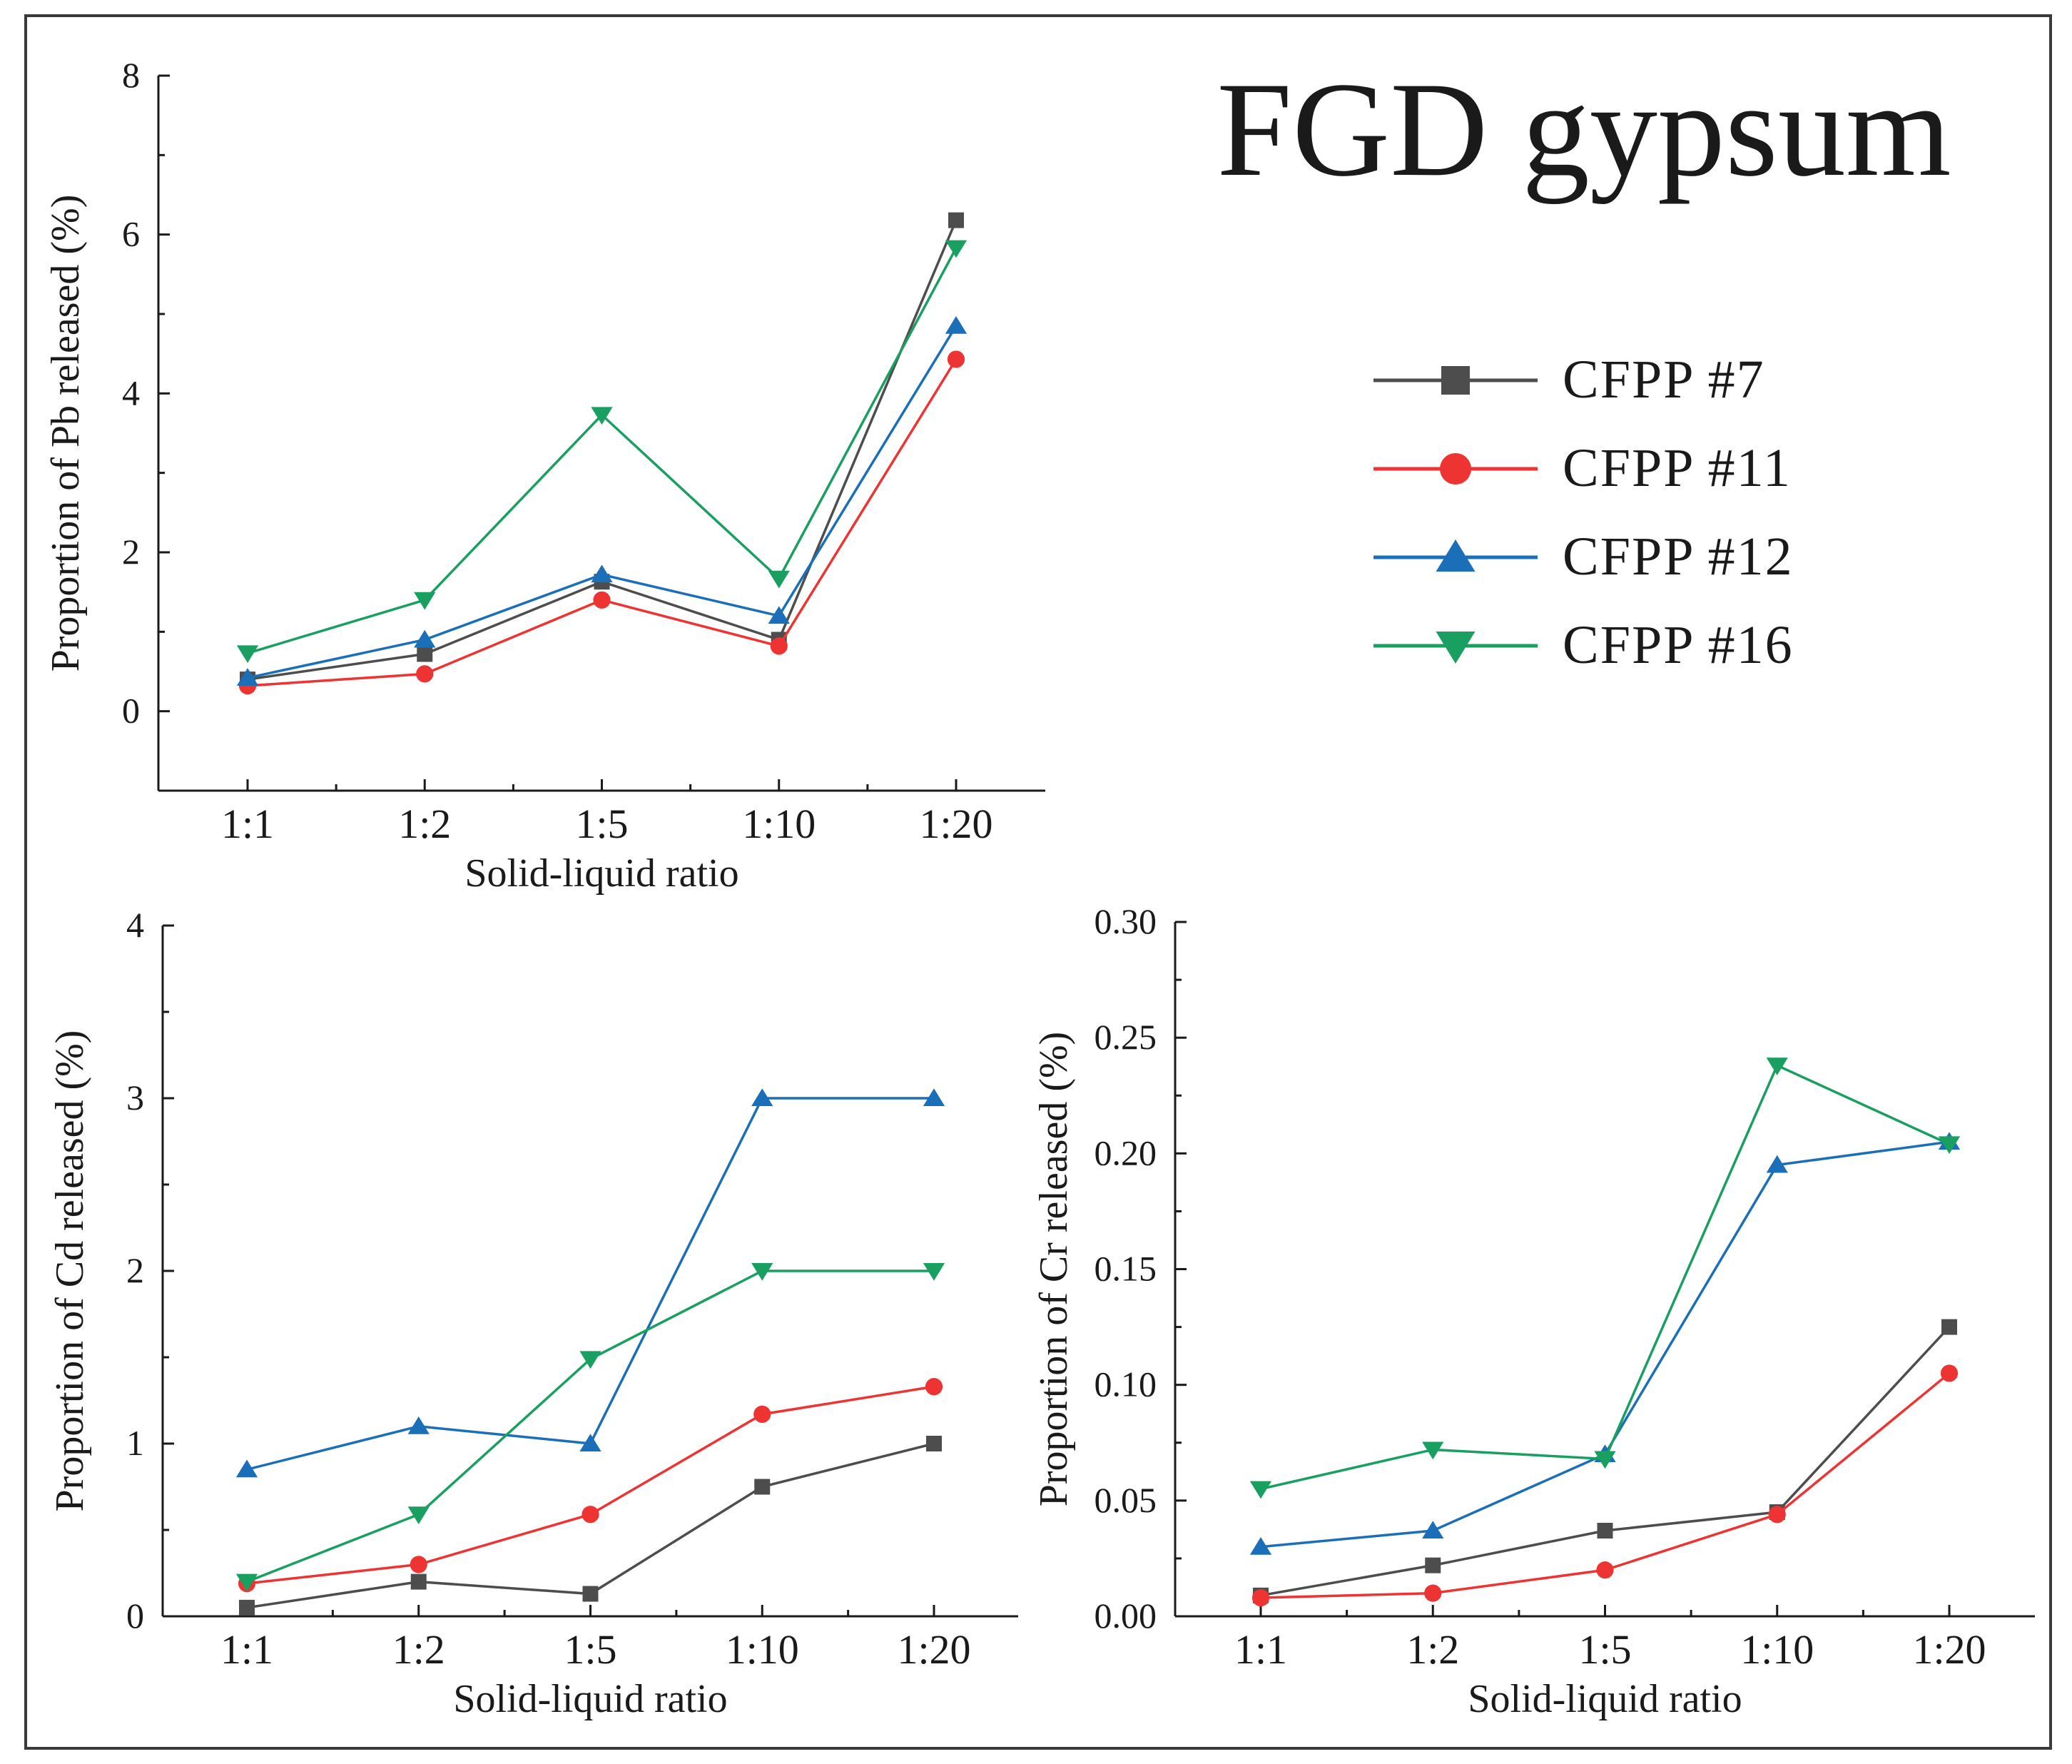 Image resolution: width=2072 pixels, height=1764 pixels. Describe the element at coordinates (425, 824) in the screenshot. I see `x-tick-label-pb: 1:2` at that location.